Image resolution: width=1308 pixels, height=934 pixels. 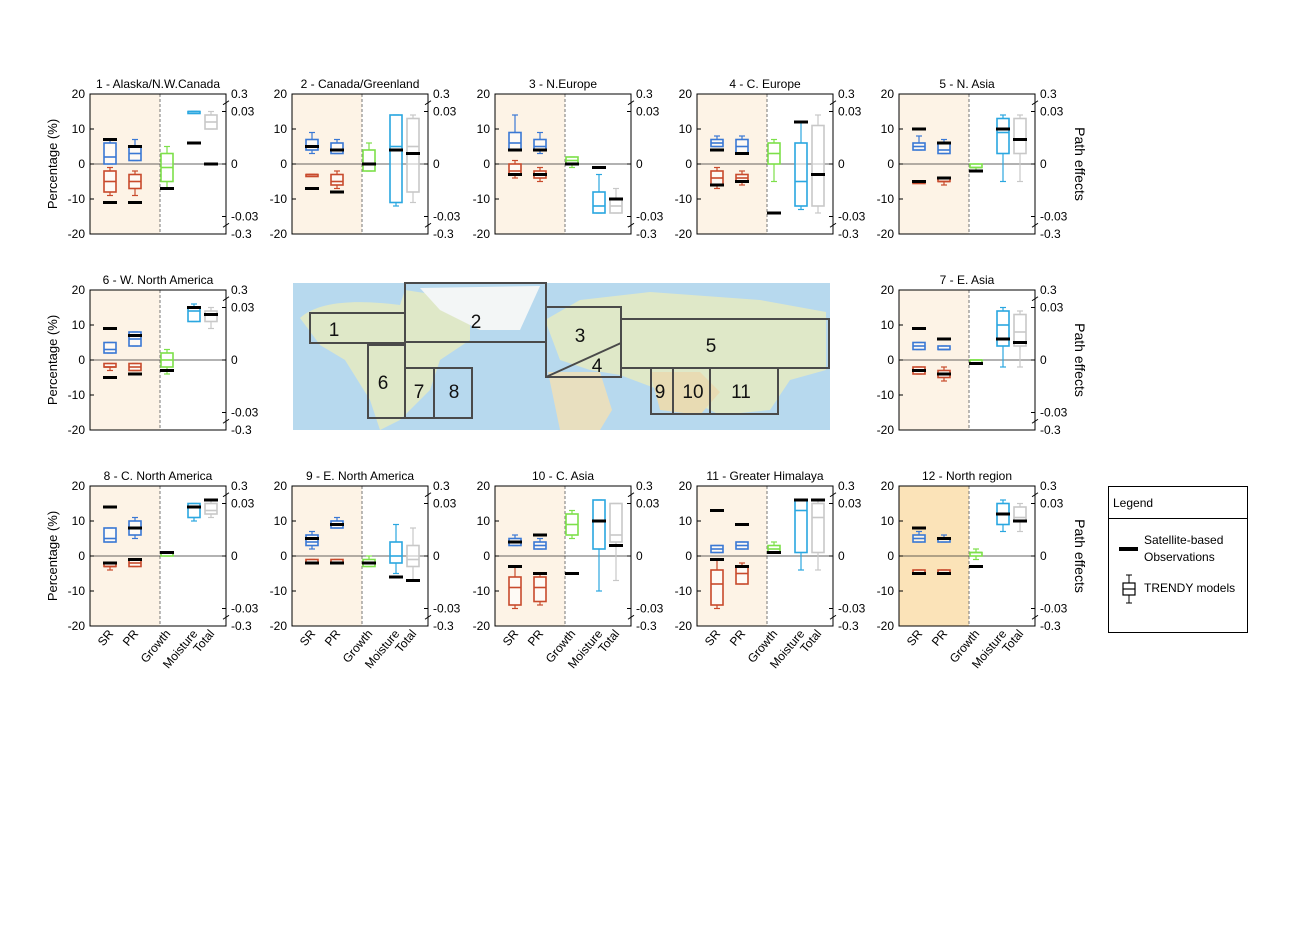 I want to click on map-region-label: 11, so click(x=741, y=392).